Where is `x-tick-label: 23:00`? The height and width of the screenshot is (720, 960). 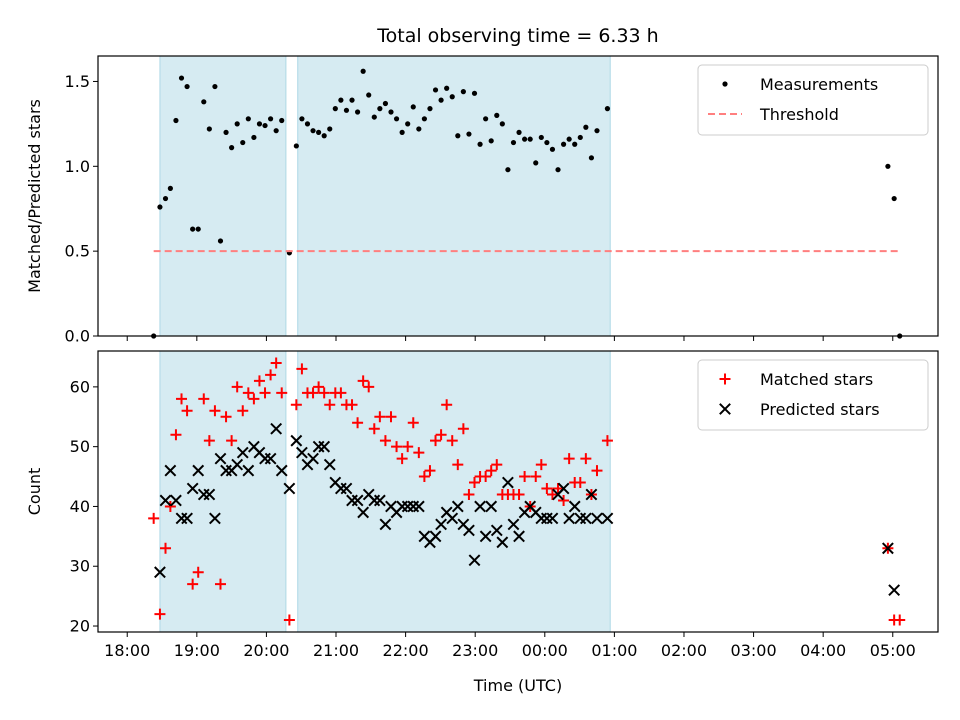
x-tick-label: 23:00 is located at coordinates (475, 650).